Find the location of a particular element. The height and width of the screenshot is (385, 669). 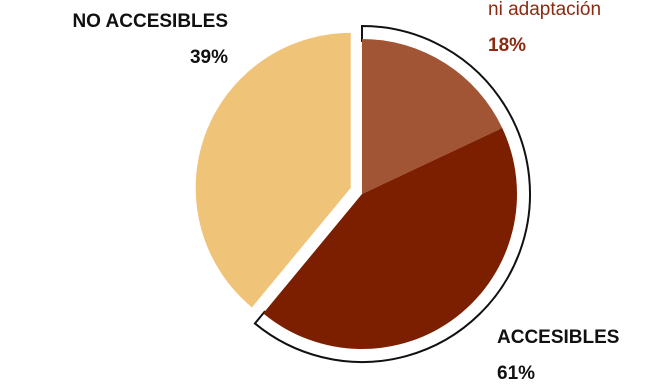

slice-value-label: 18% is located at coordinates (507, 45).